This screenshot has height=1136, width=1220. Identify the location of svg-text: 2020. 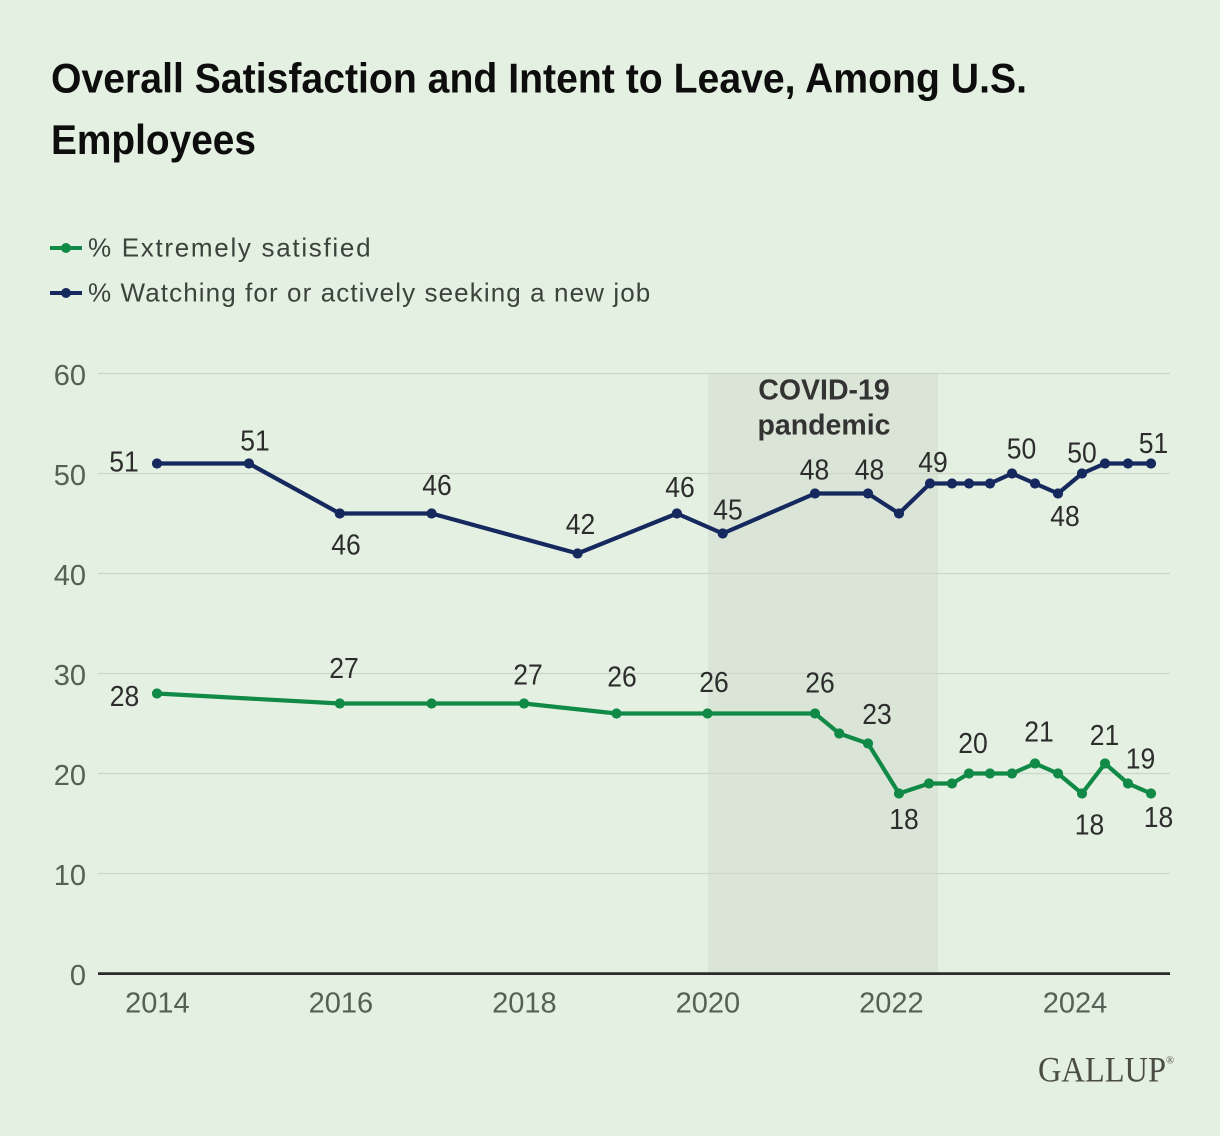
(708, 1004).